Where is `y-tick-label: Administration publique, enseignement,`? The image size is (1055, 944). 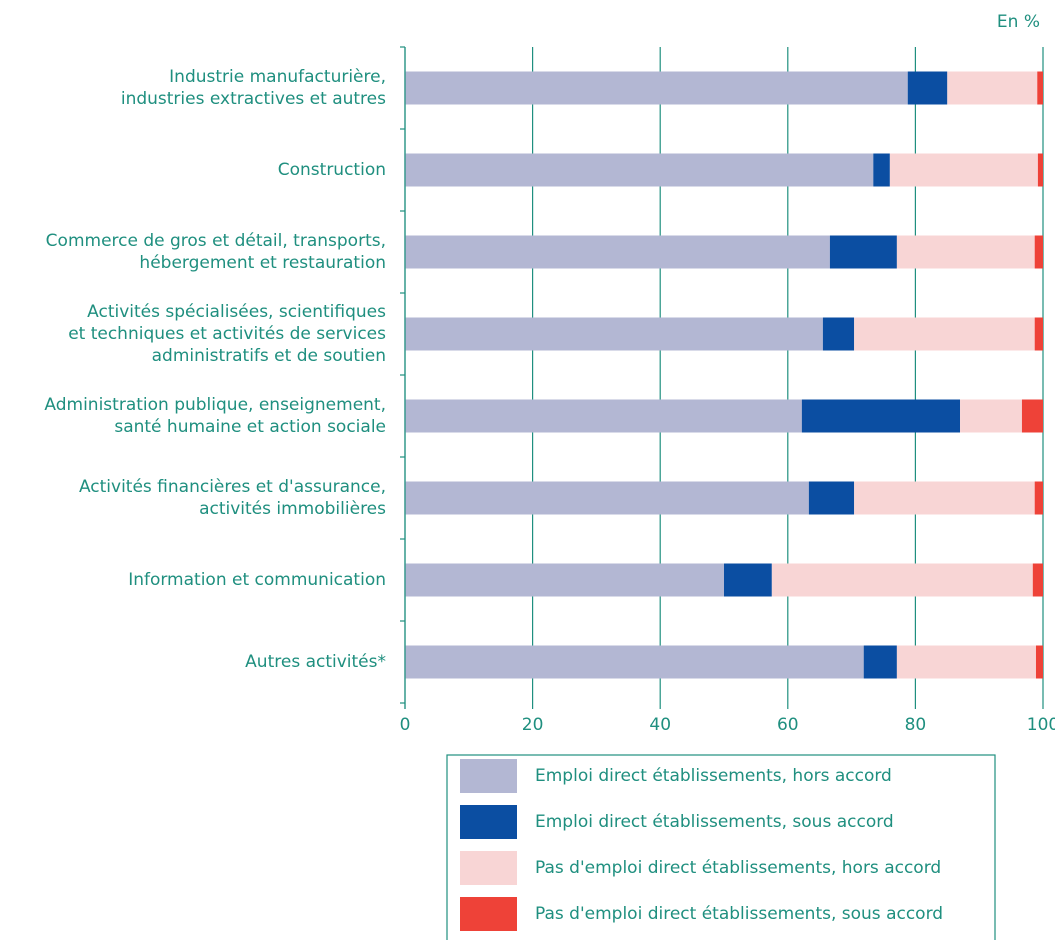 y-tick-label: Administration publique, enseignement, is located at coordinates (215, 405).